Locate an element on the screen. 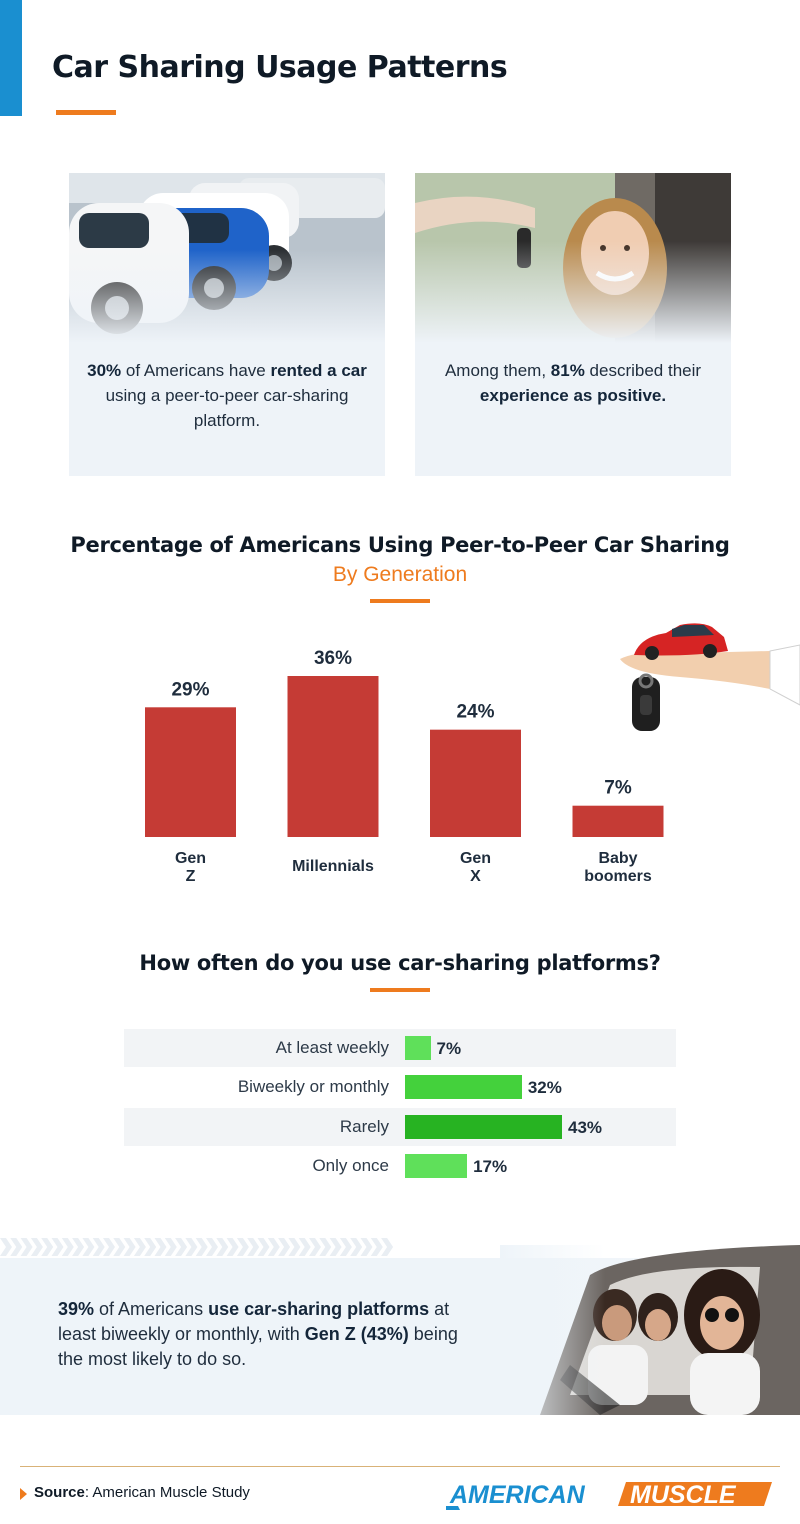 The height and width of the screenshot is (1524, 800). car-on-hand-icon is located at coordinates (710, 677).